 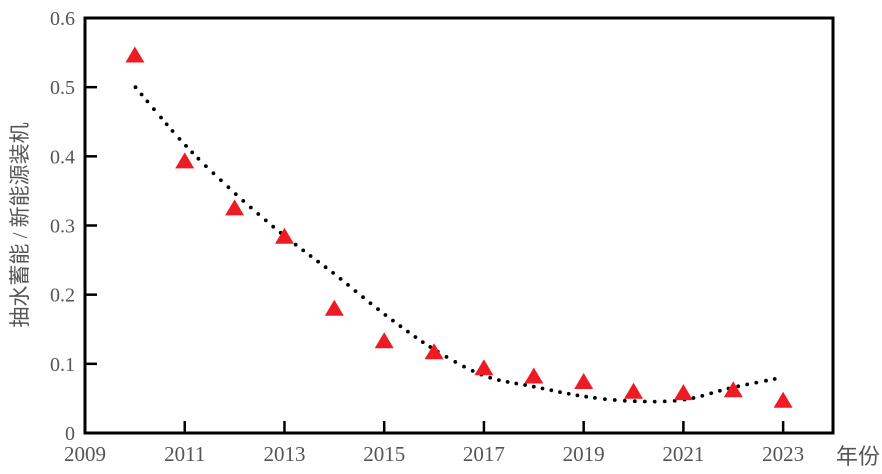 What do you see at coordinates (683, 454) in the screenshot?
I see `x-tick-label: 2021` at bounding box center [683, 454].